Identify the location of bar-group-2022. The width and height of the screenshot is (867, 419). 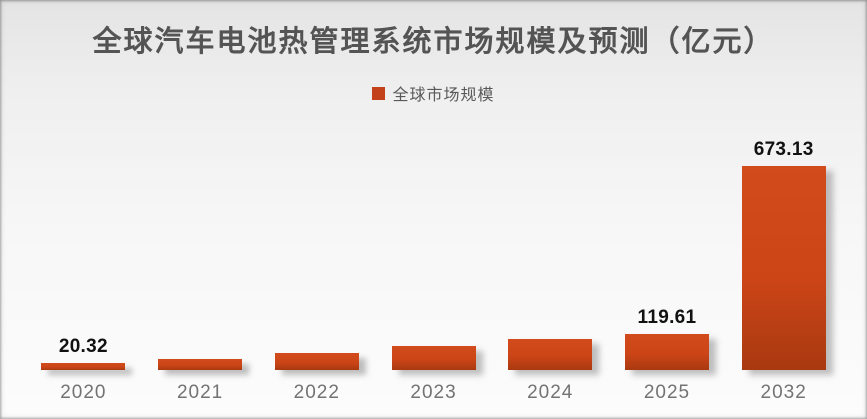
(316, 361).